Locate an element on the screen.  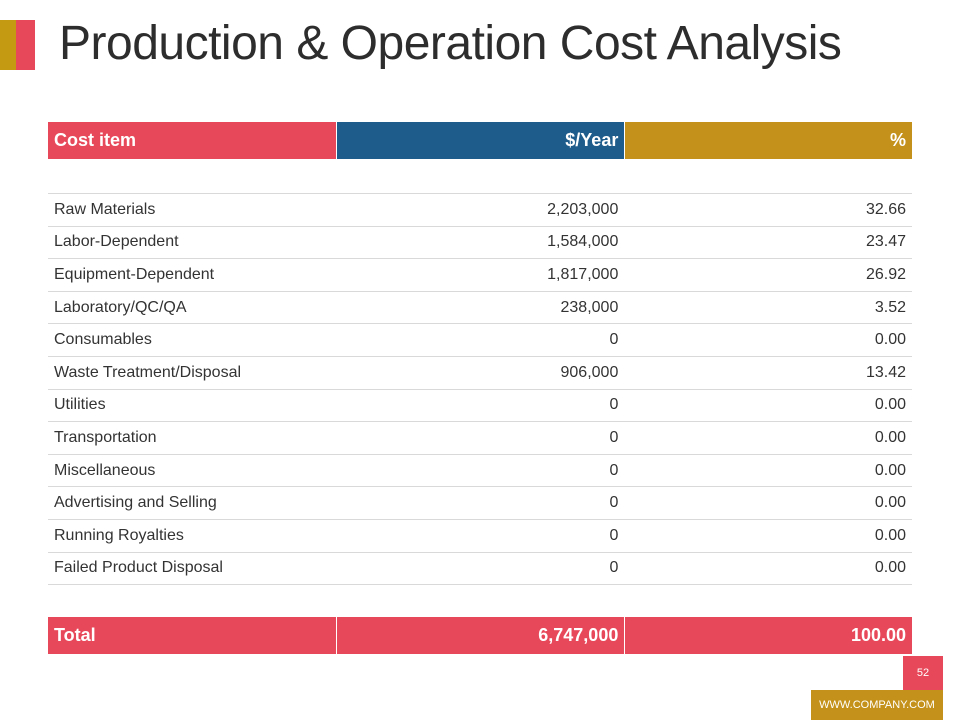
header-percent: % is located at coordinates (769, 140).